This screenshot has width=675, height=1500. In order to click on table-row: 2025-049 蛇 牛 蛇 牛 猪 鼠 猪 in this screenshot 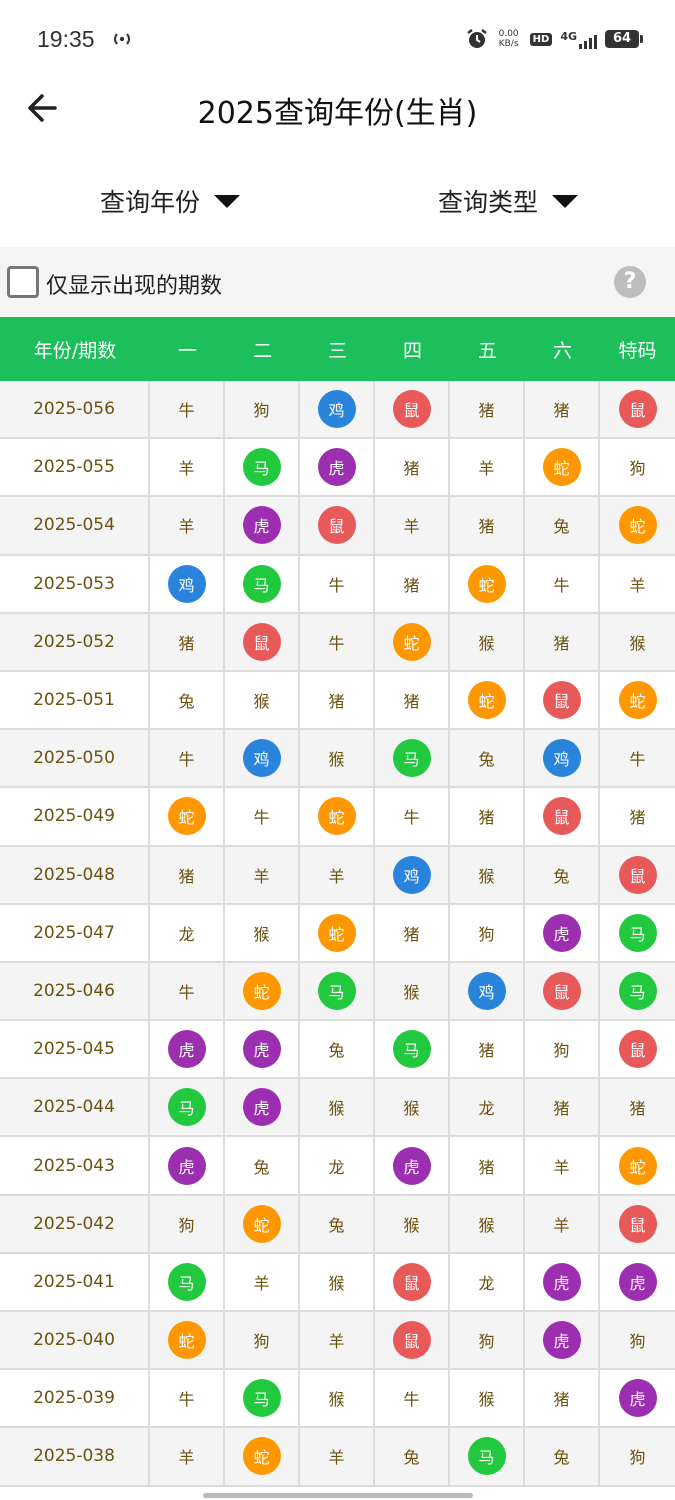, I will do `click(337, 817)`.